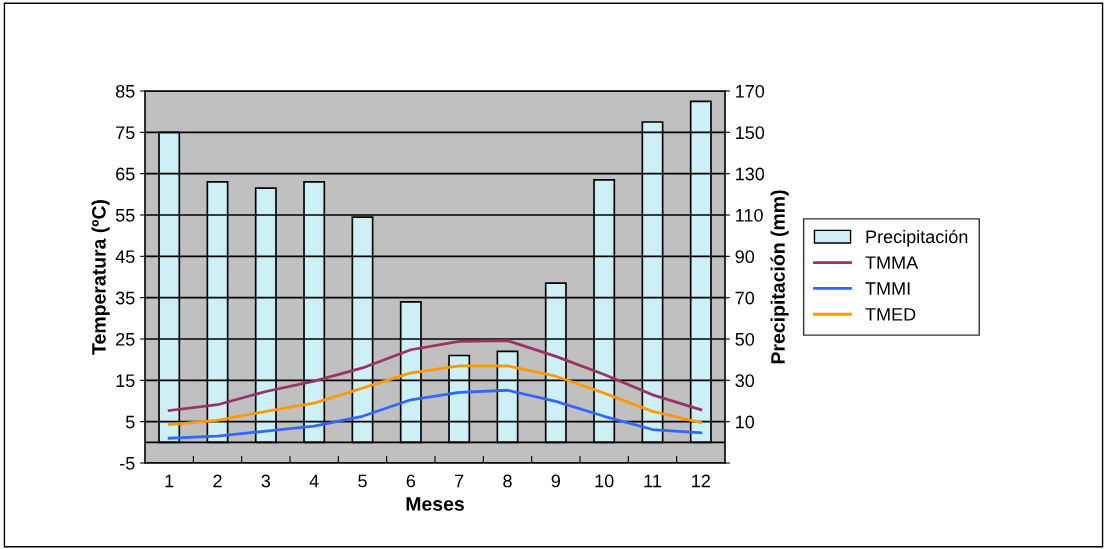 The image size is (1107, 549). Describe the element at coordinates (507, 481) in the screenshot. I see `x-tick-label: 8` at that location.